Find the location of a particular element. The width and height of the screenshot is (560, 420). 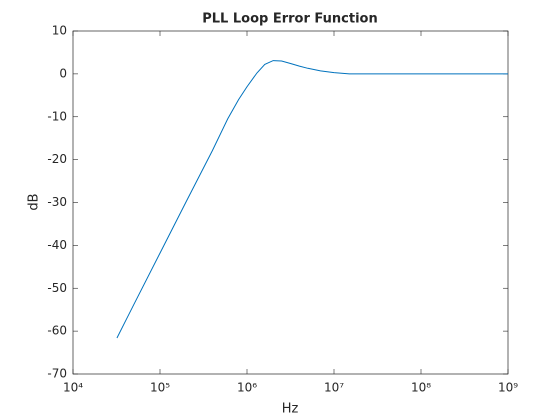

chart-title: PLL Loop Error Function is located at coordinates (289, 19).